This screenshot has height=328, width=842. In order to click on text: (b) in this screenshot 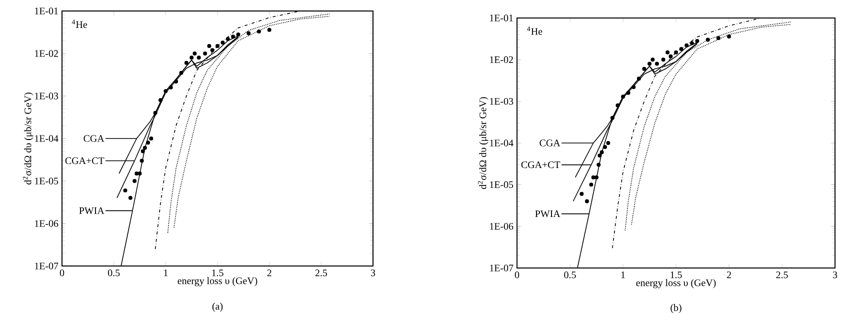, I will do `click(676, 309)`.